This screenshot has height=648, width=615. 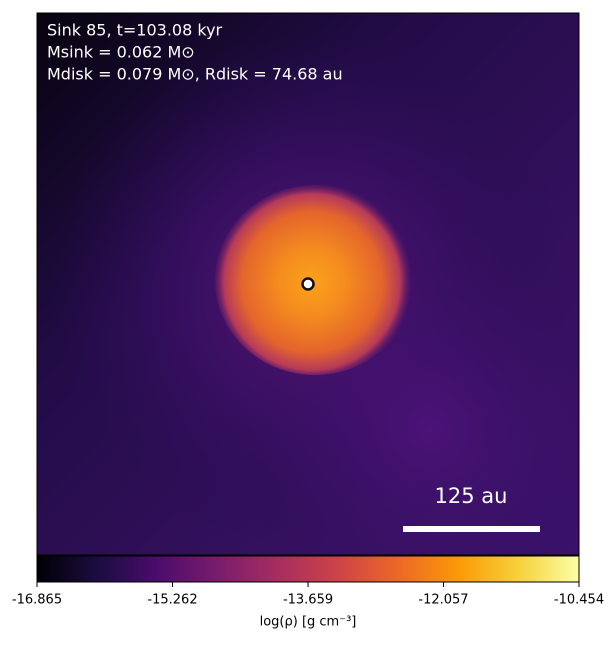 I want to click on tick-label: -16.865, so click(x=37, y=600).